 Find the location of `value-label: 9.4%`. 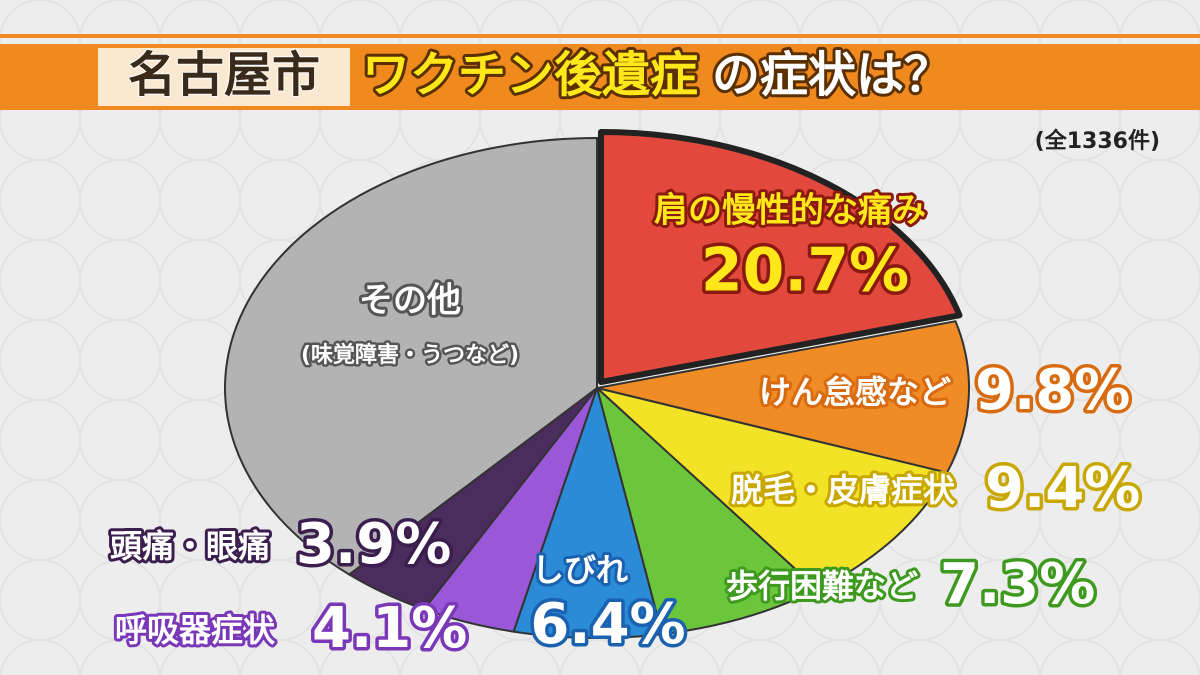

value-label: 9.4% is located at coordinates (1062, 488).